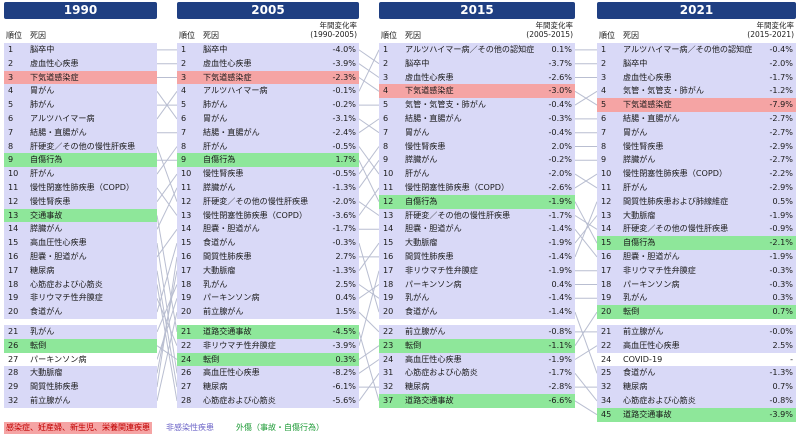  I want to click on table-row: 22 高血圧性心疾患 2.5%, so click(696, 345).